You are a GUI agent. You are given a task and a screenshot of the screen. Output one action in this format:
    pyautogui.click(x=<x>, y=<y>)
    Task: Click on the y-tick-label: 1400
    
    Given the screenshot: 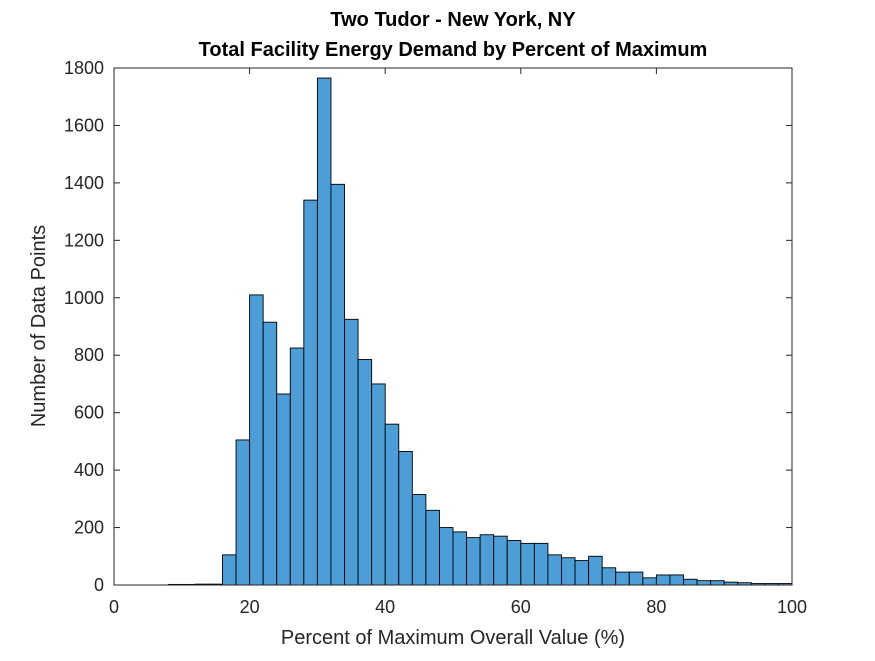 What is the action you would take?
    pyautogui.click(x=84, y=183)
    